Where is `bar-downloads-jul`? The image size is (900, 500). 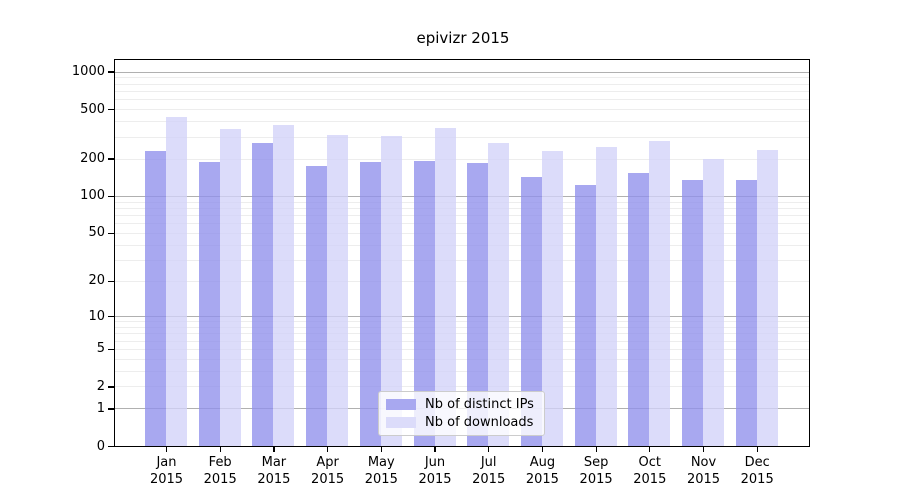
bar-downloads-jul is located at coordinates (499, 294).